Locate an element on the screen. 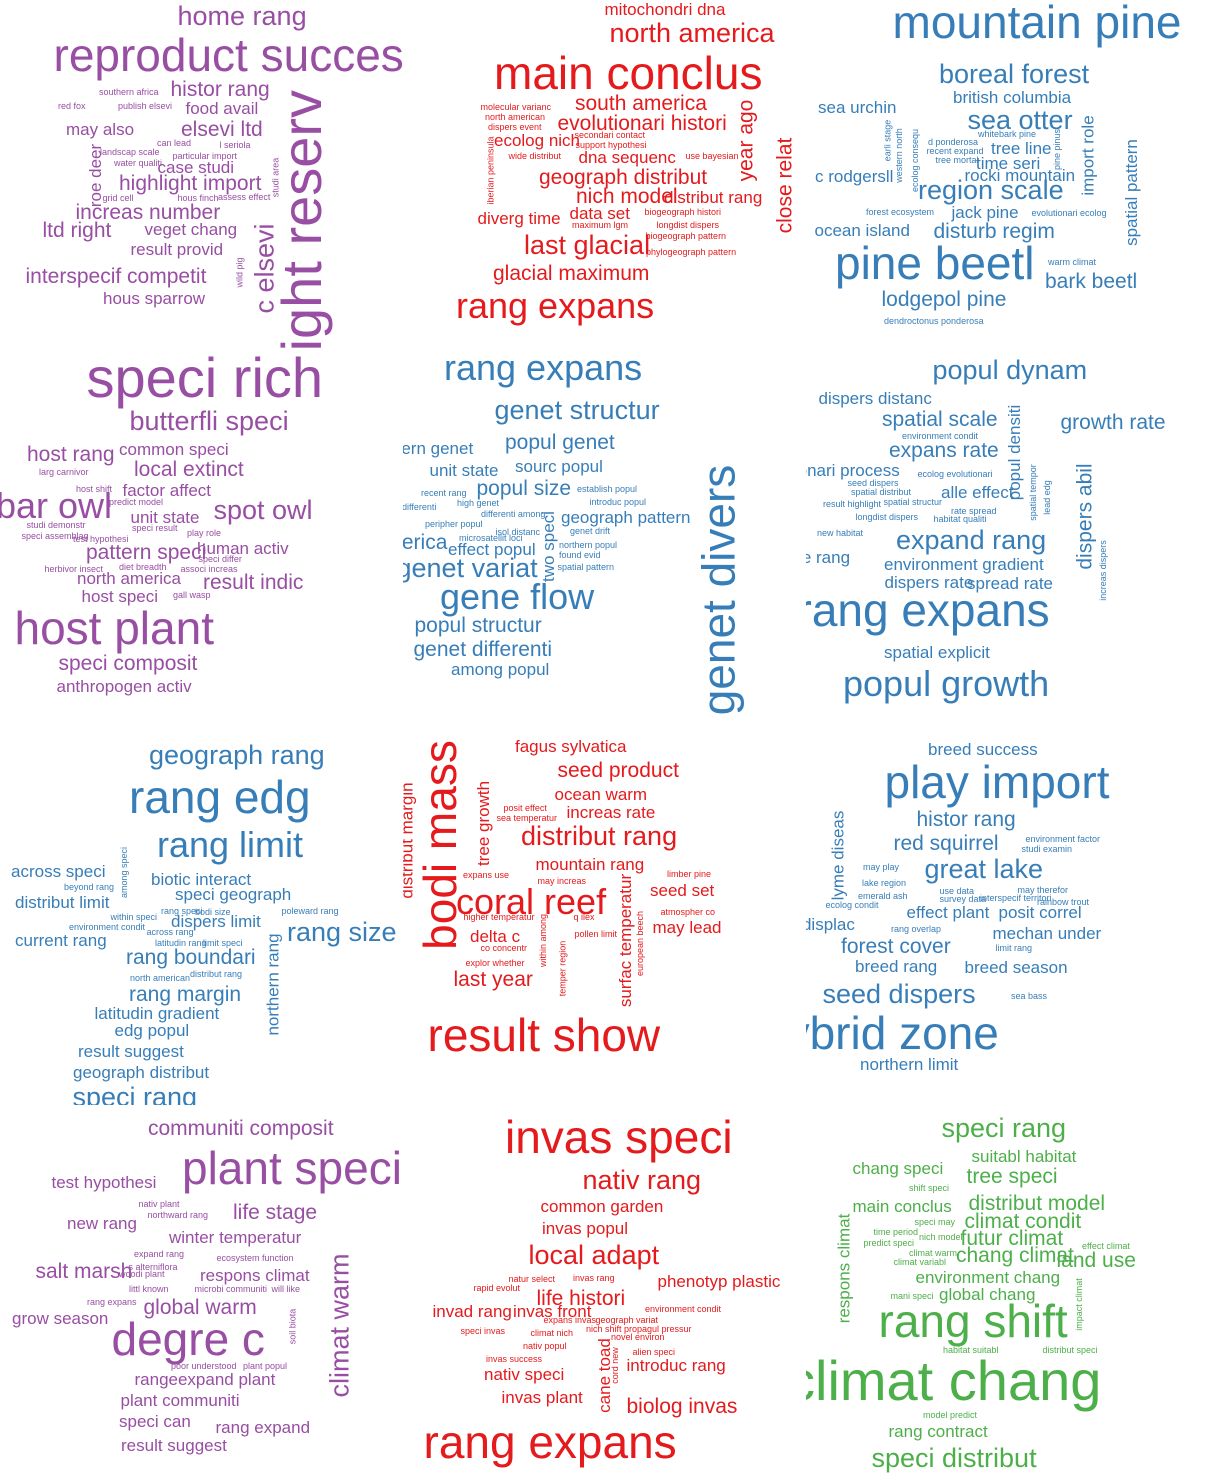 The width and height of the screenshot is (1210, 1477). word-global-warm: global warm is located at coordinates (200, 1307).